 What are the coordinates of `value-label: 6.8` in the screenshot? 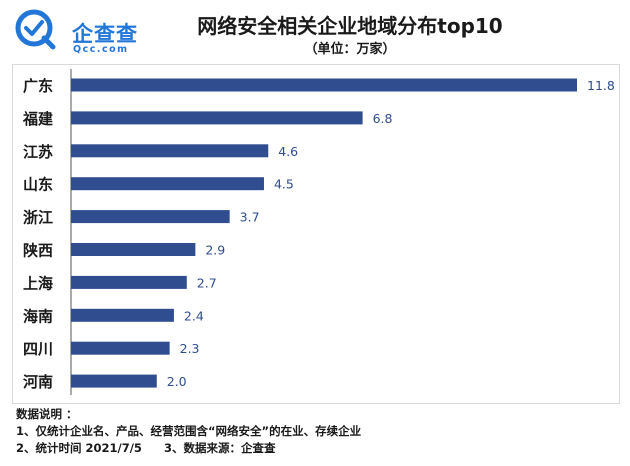 It's located at (383, 118).